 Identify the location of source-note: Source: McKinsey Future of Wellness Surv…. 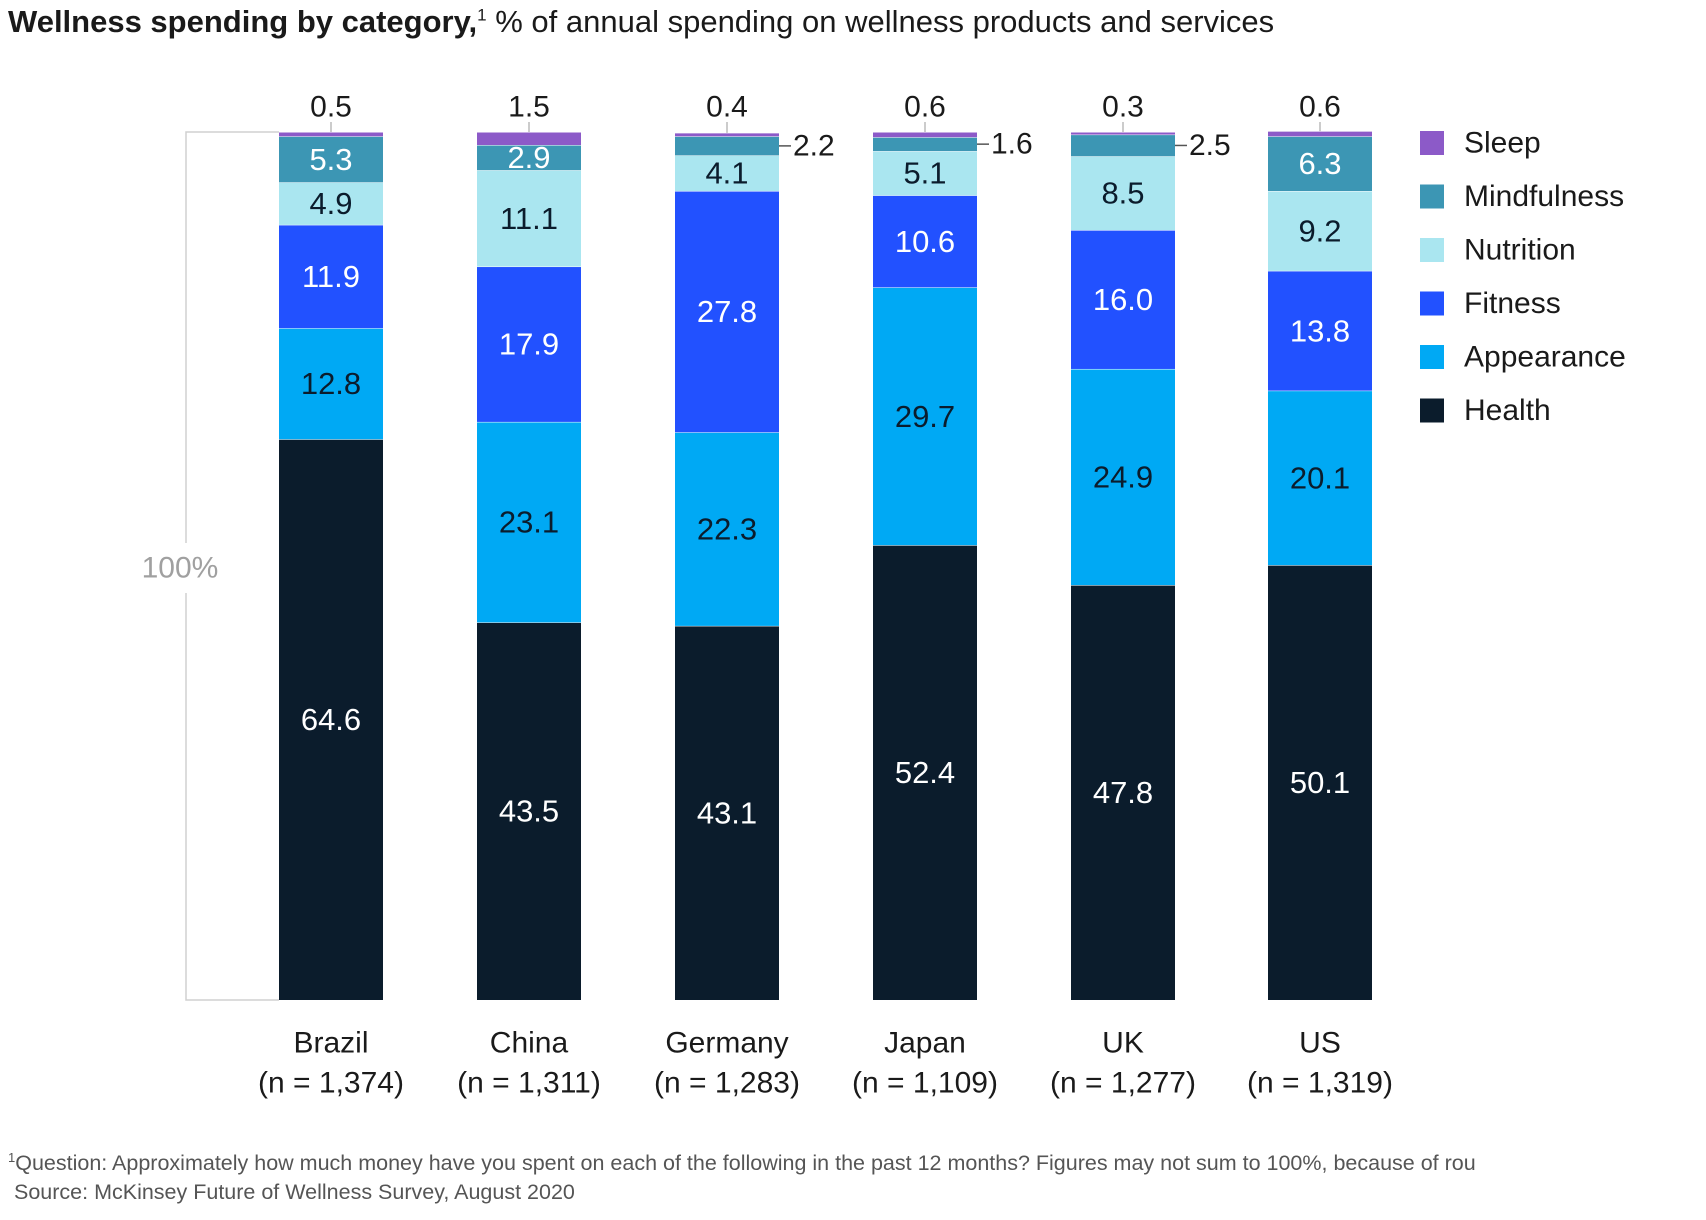
(294, 1192).